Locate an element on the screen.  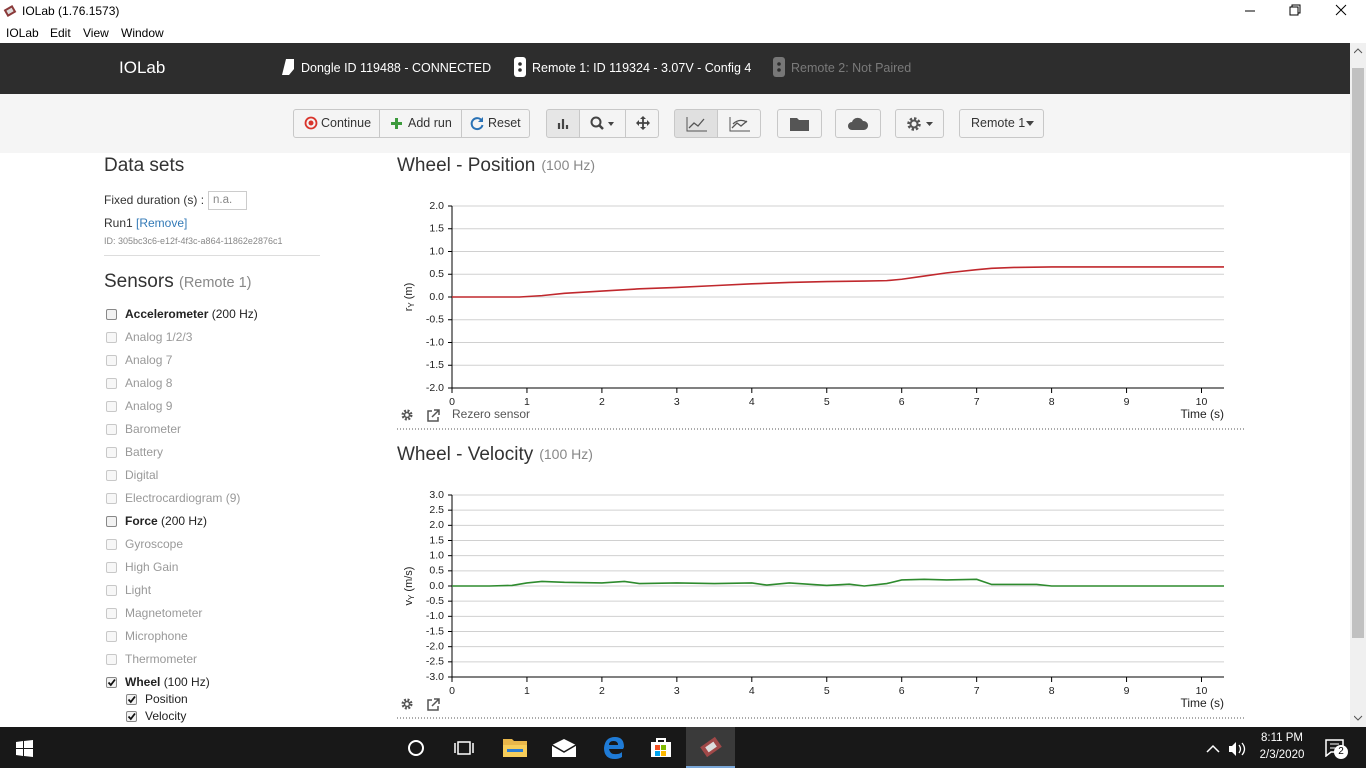
reset-button: Reset is located at coordinates (495, 123).